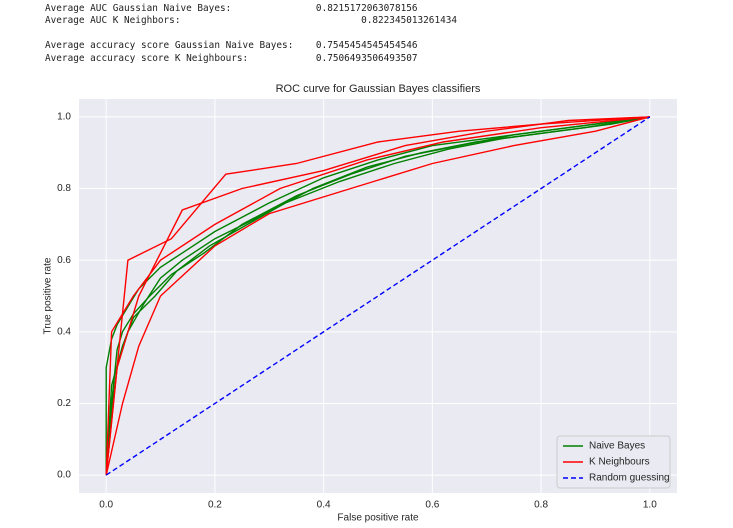  I want to click on x-axis-label: False positive rate, so click(378, 518).